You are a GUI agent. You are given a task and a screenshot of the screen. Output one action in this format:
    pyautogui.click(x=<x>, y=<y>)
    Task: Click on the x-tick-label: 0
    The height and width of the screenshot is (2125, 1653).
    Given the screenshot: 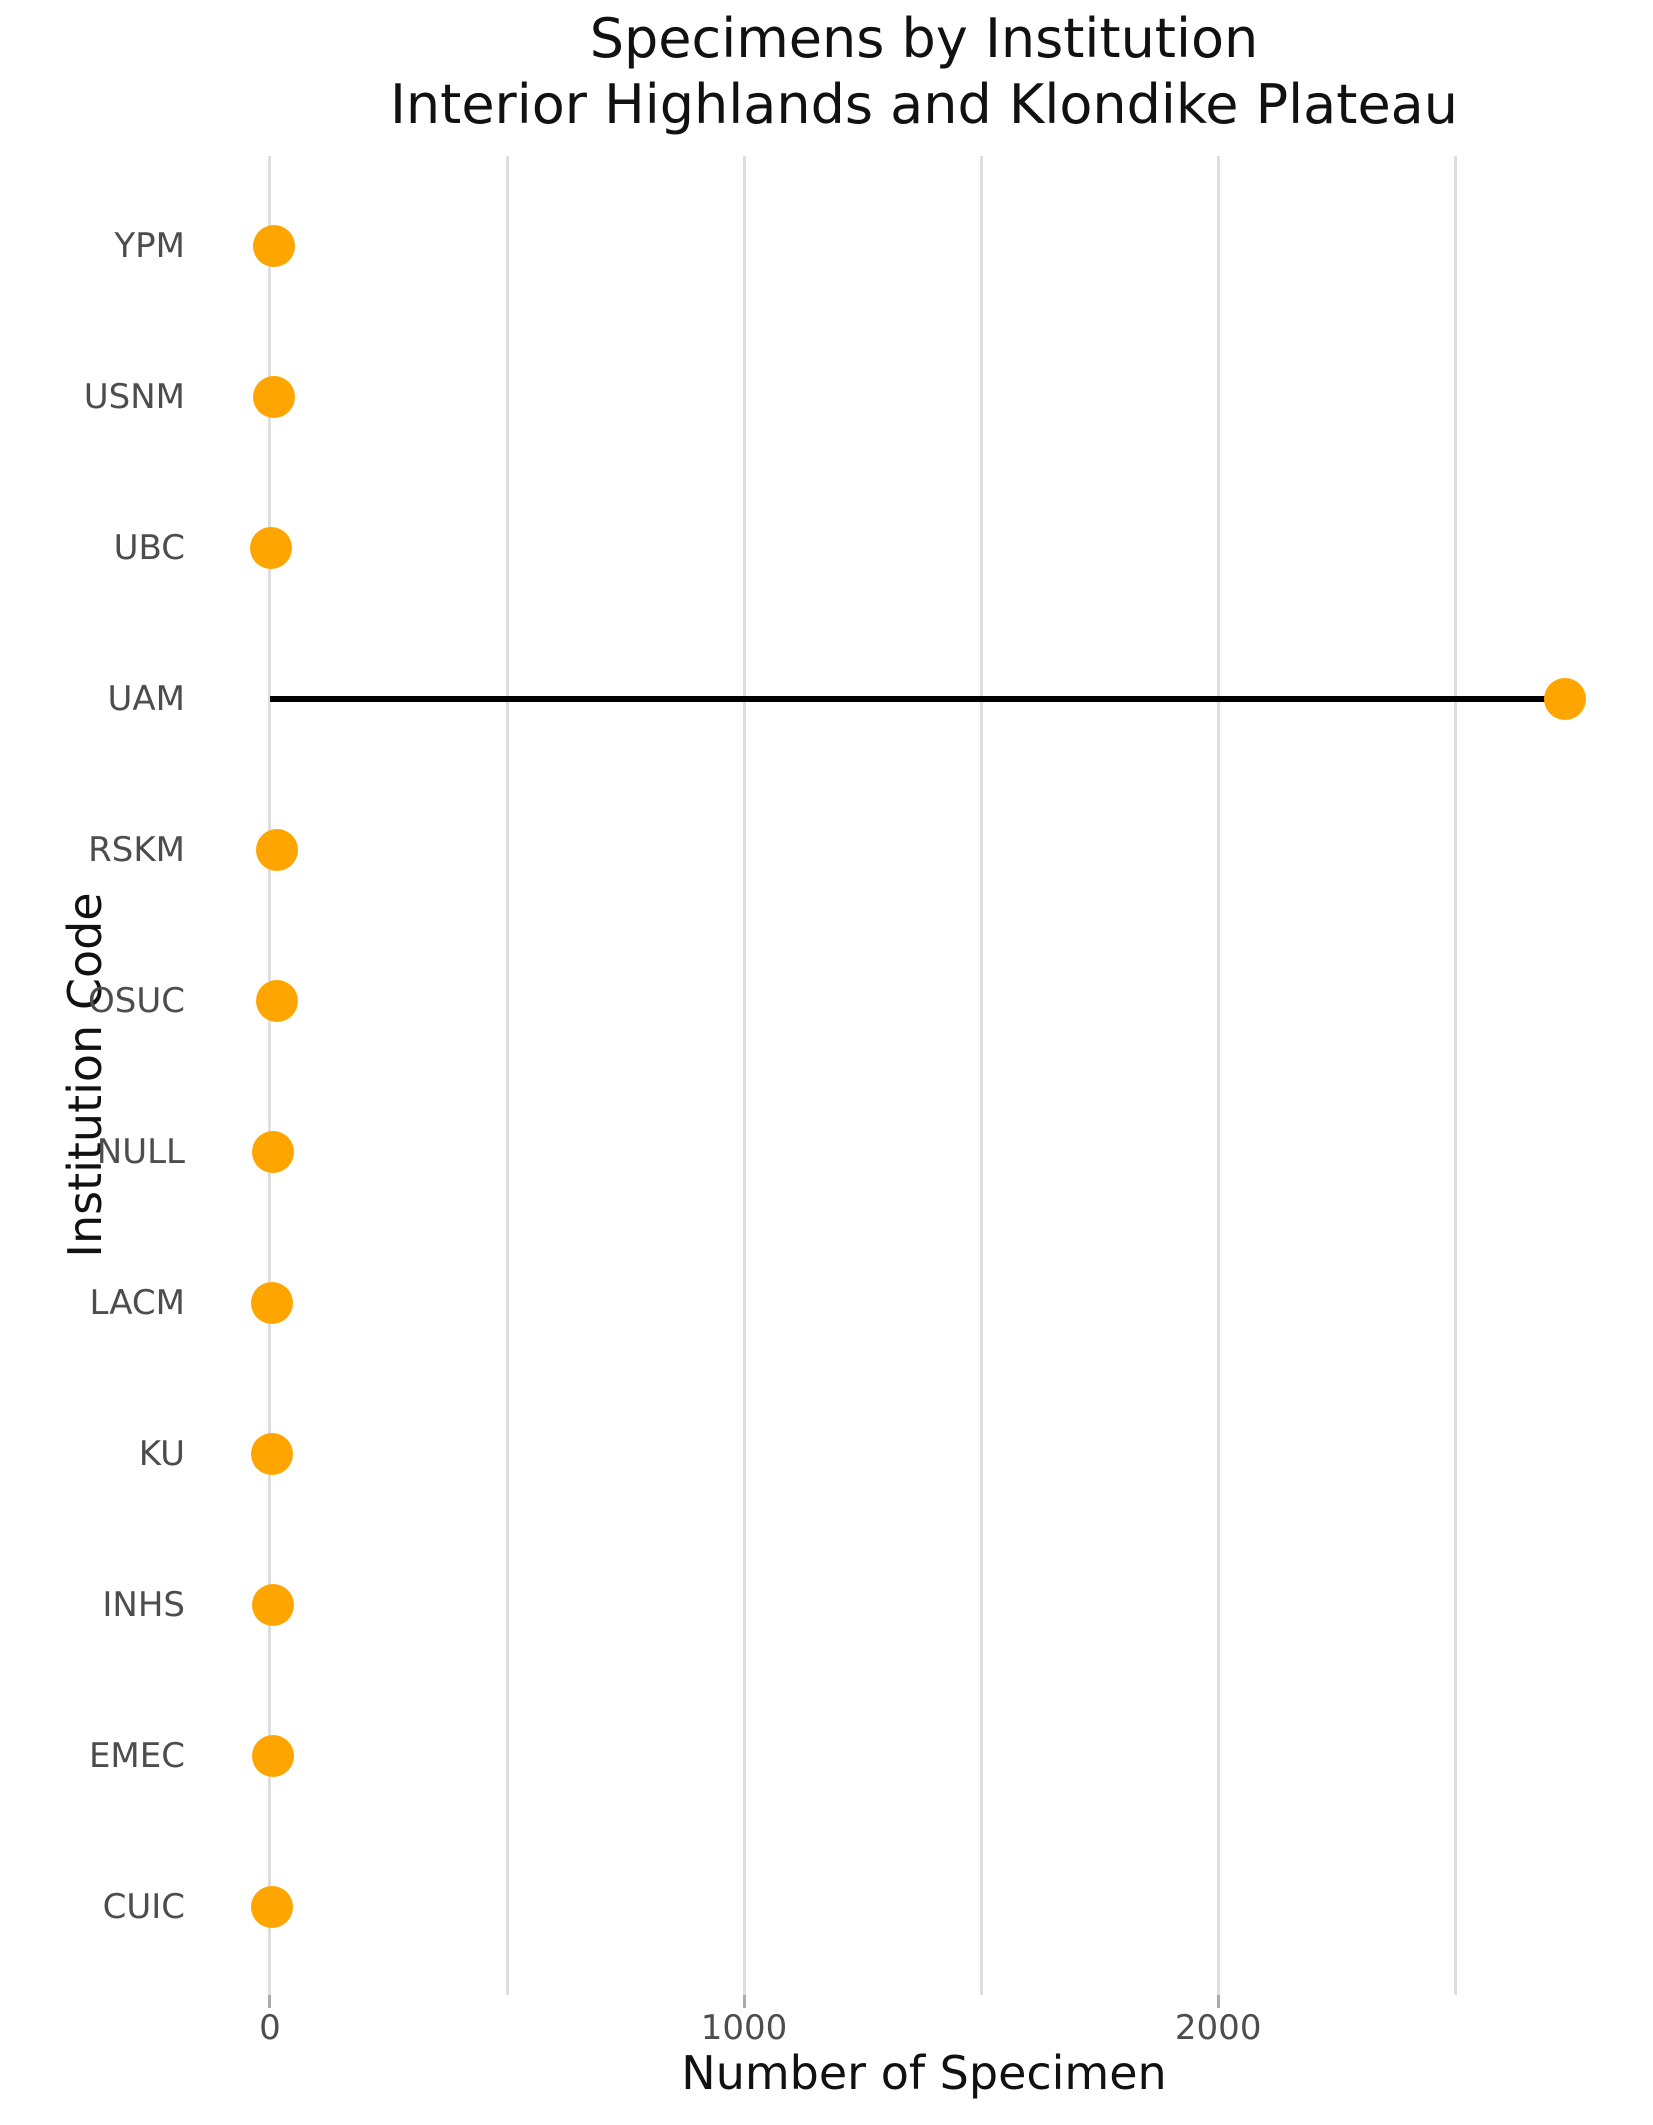 What is the action you would take?
    pyautogui.click(x=270, y=2028)
    